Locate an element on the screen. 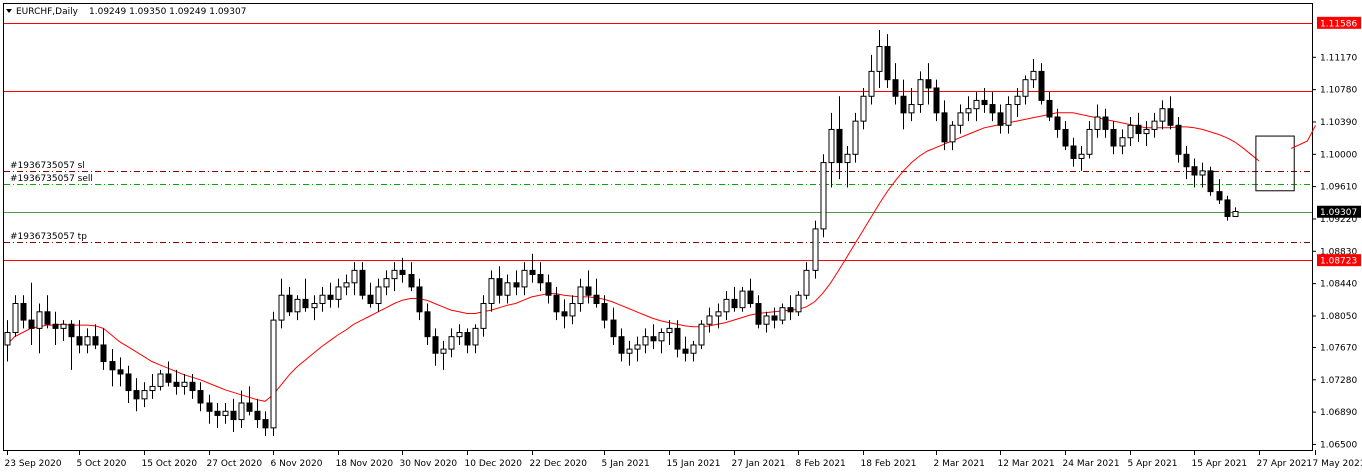  x-tick-label: 15 Jan 2021 is located at coordinates (694, 464).